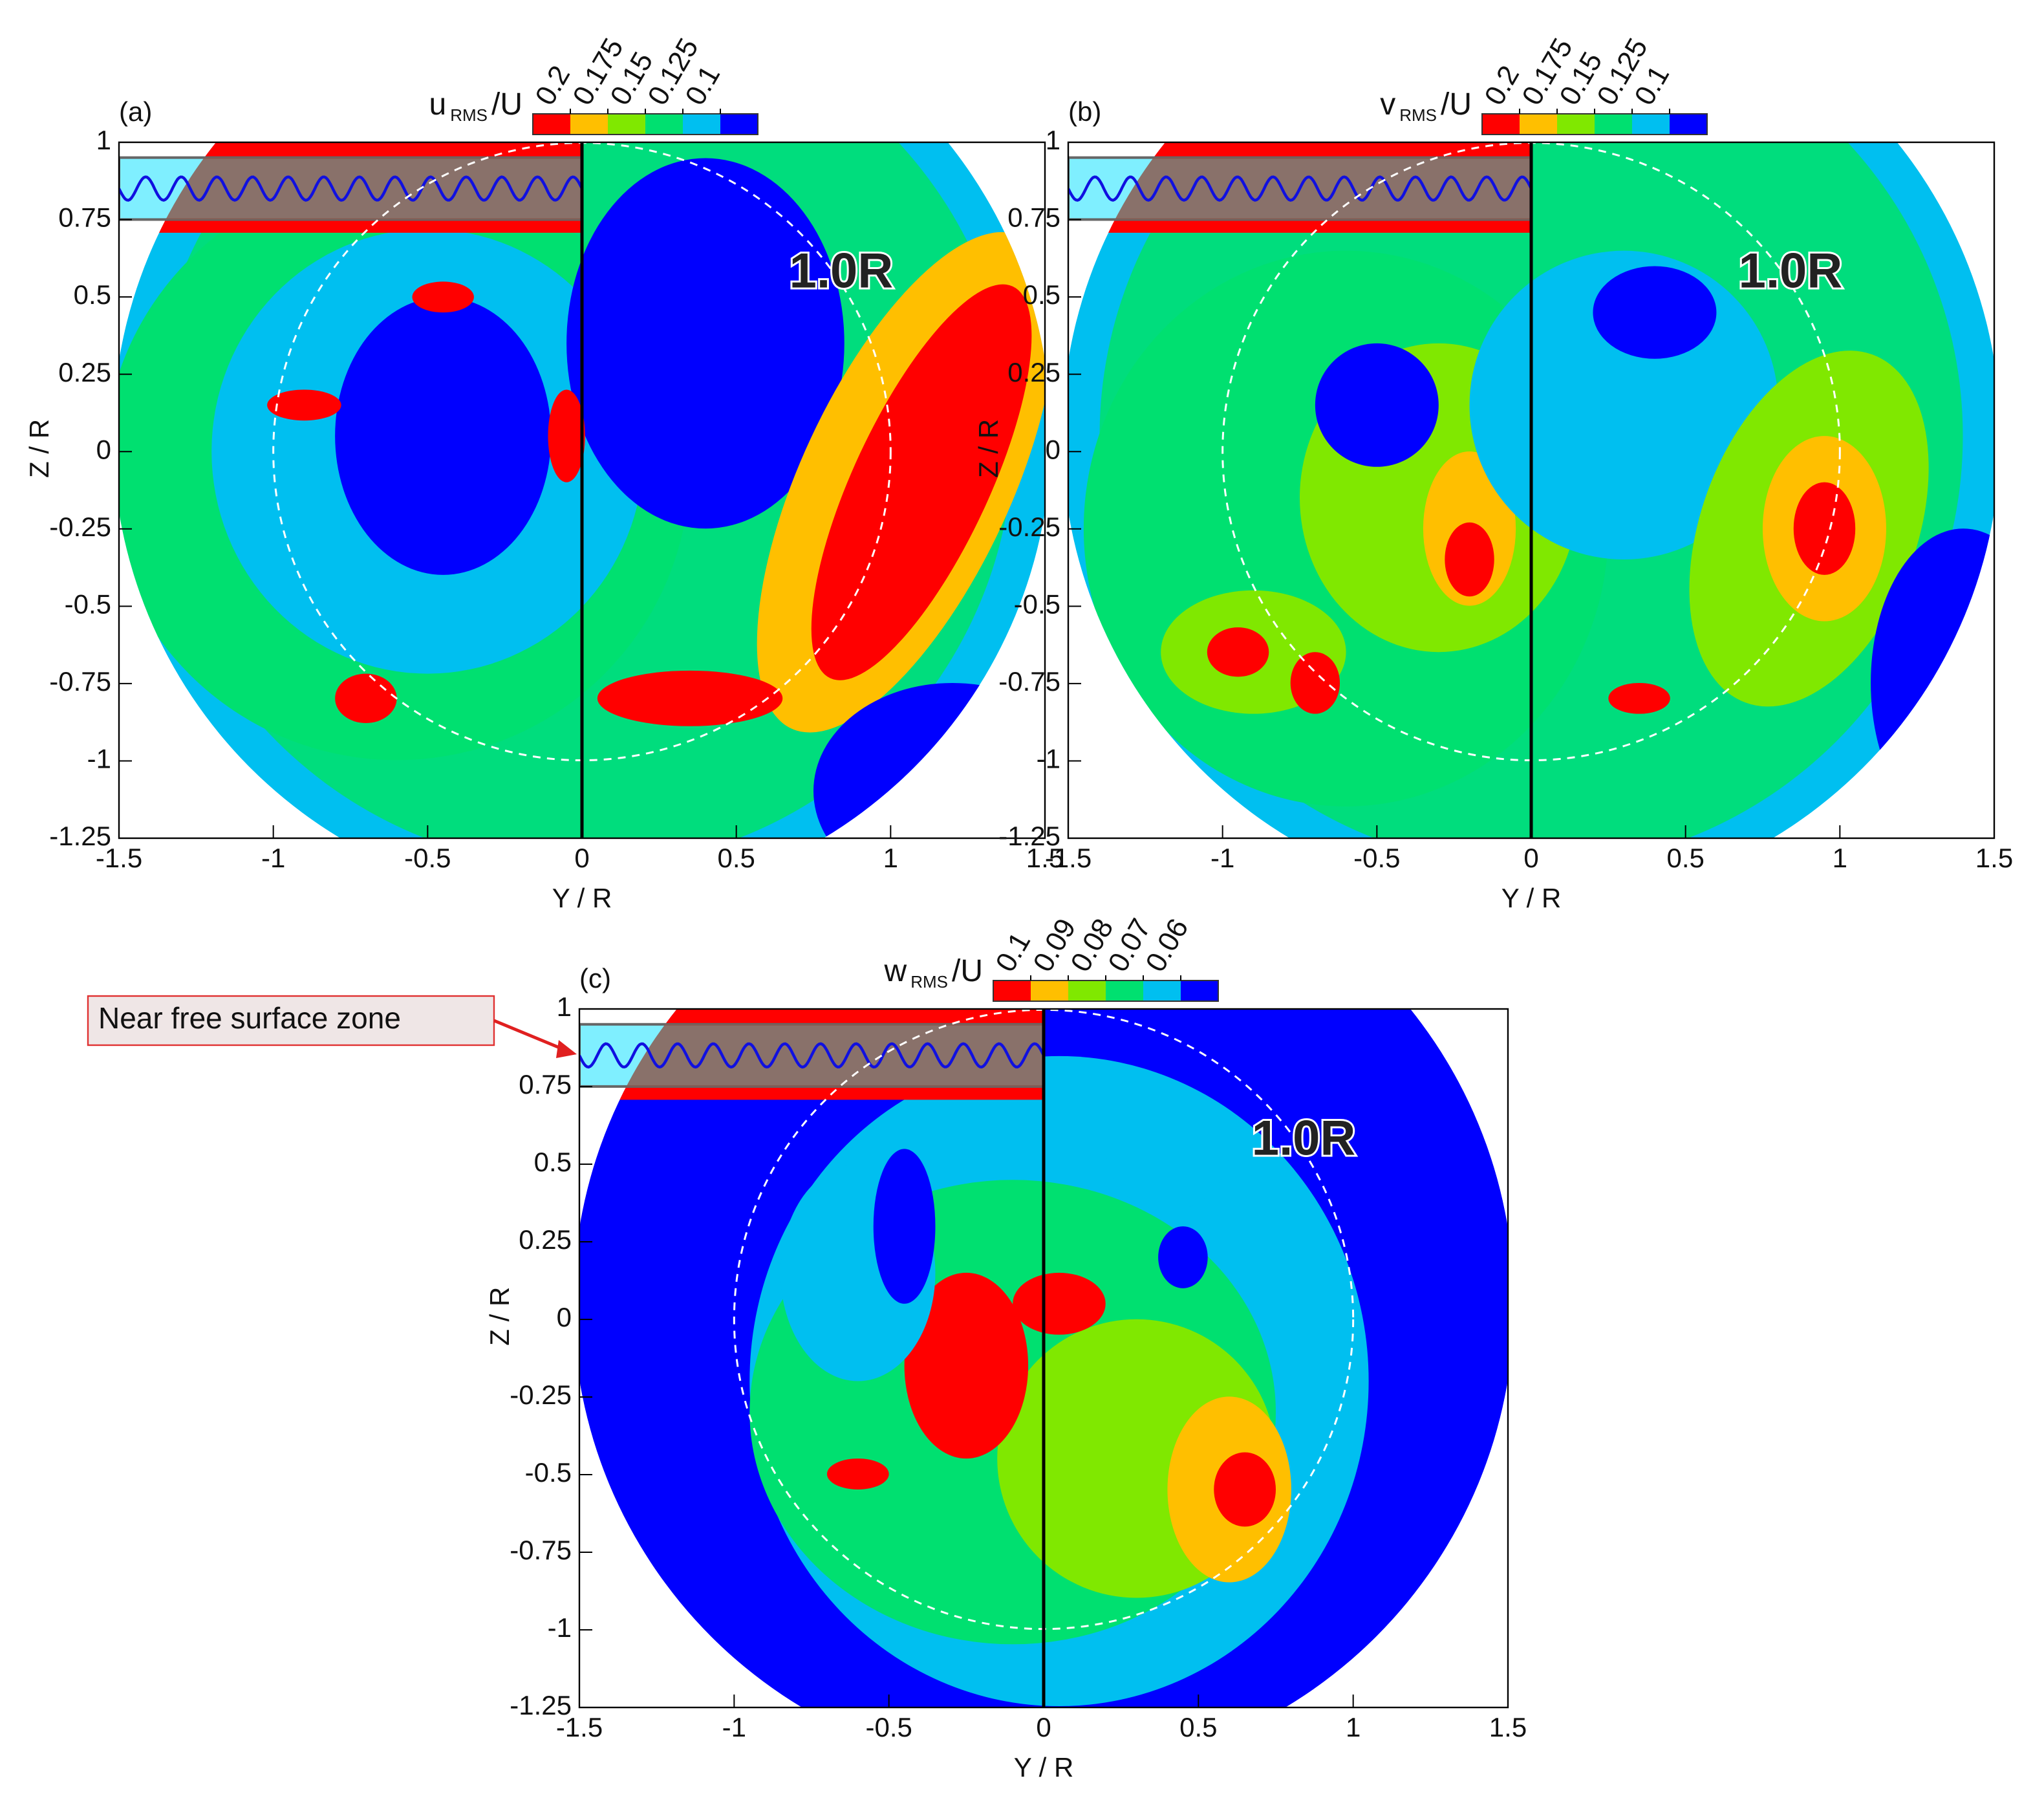  Describe the element at coordinates (135, 112) in the screenshot. I see `panel-label: (a)` at that location.